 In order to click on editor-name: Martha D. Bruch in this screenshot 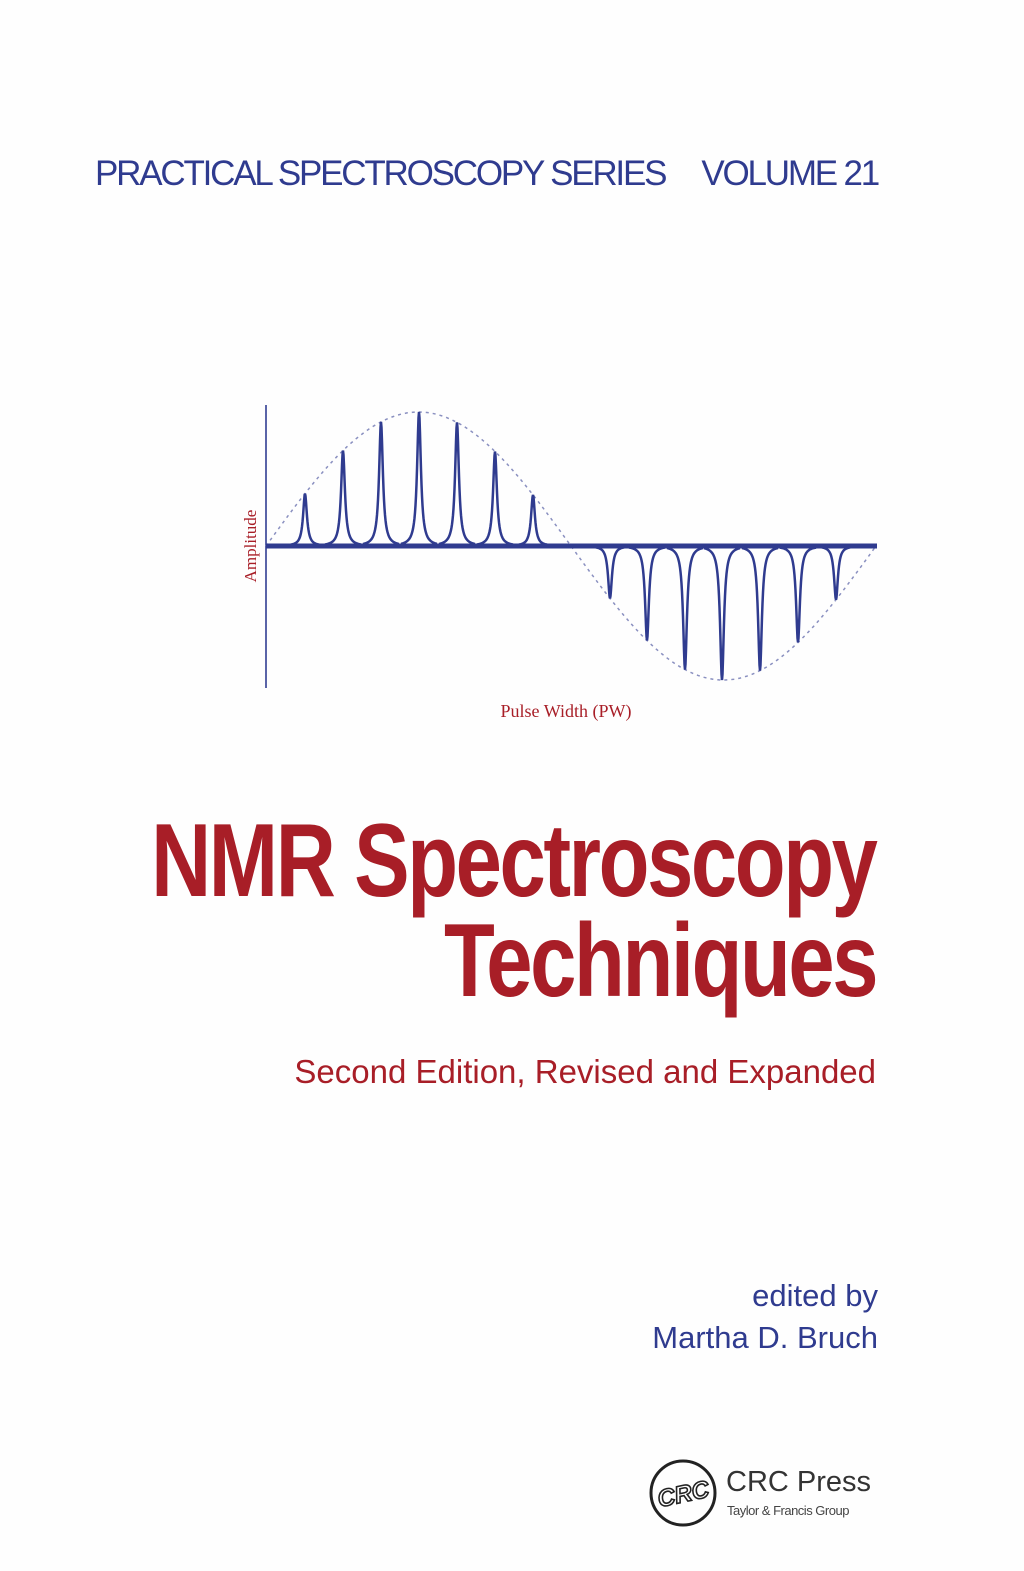, I will do `click(765, 1337)`.